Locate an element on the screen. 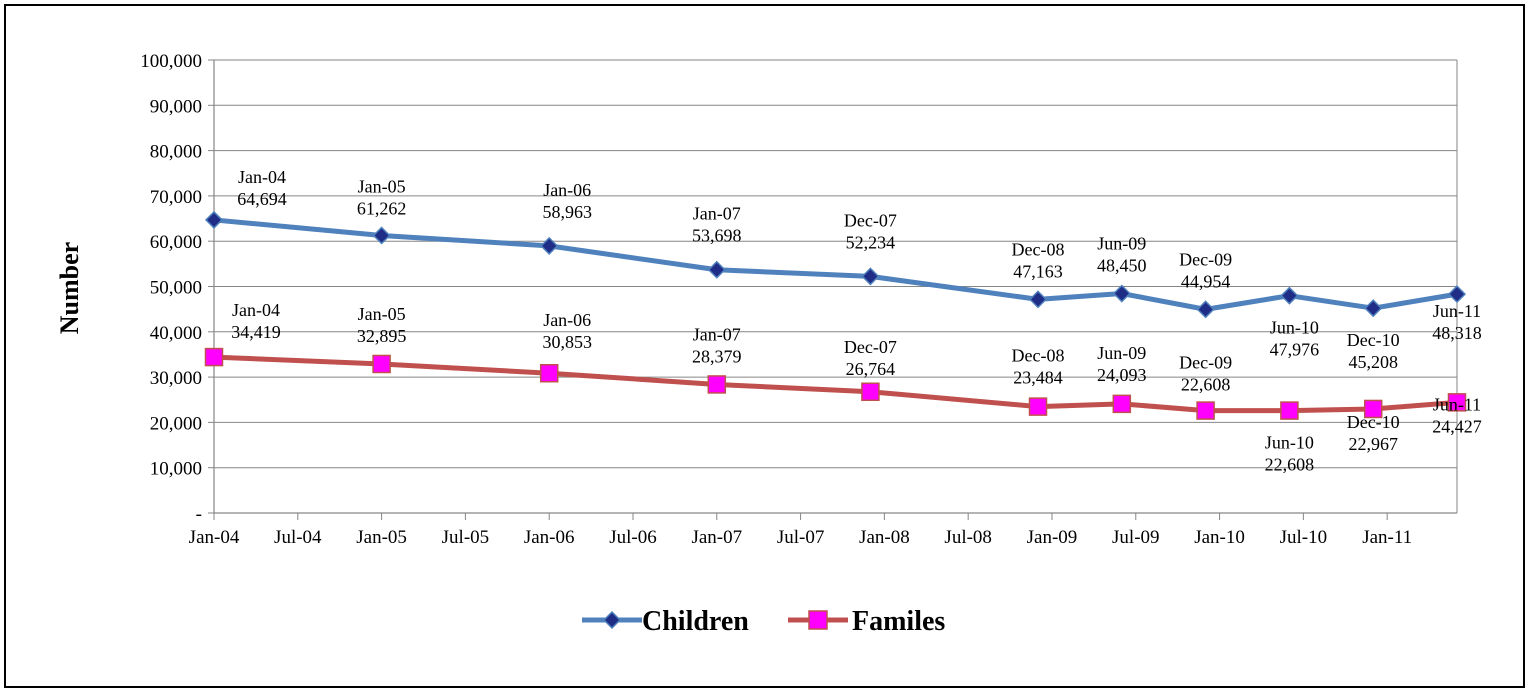 This screenshot has height=694, width=1531. x-tick-label: Jul-06 is located at coordinates (633, 537).